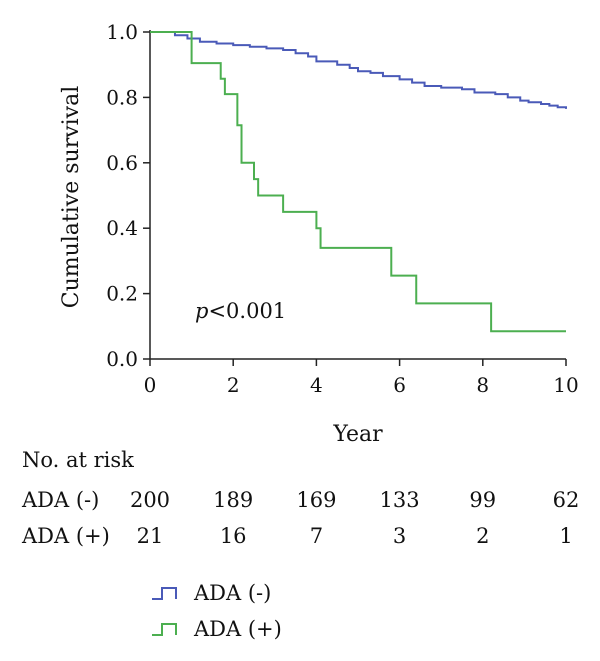  I want to click on x-tick-label: 6, so click(399, 385).